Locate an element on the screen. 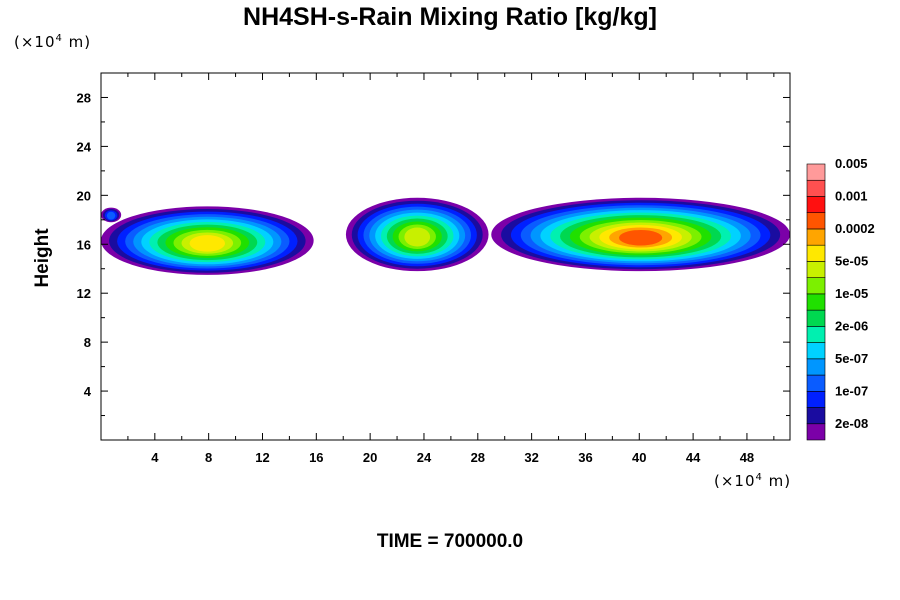 The image size is (900, 600). x-tick-label: 16 is located at coordinates (316, 457).